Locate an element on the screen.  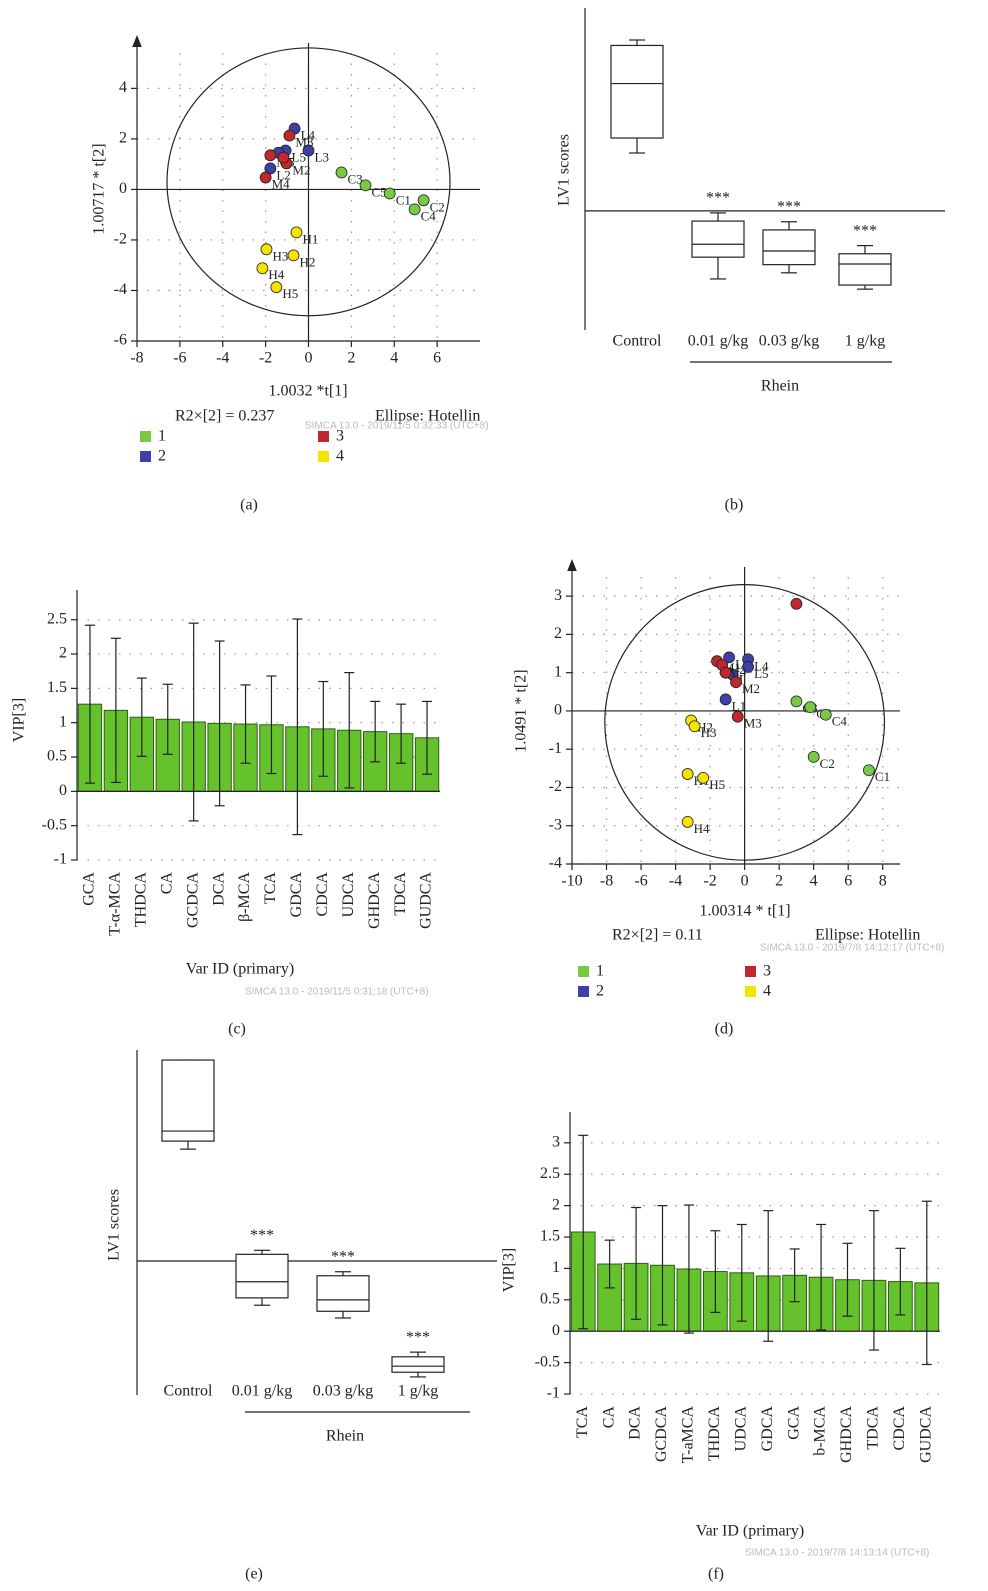
point-label: L4 is located at coordinates (308, 135).